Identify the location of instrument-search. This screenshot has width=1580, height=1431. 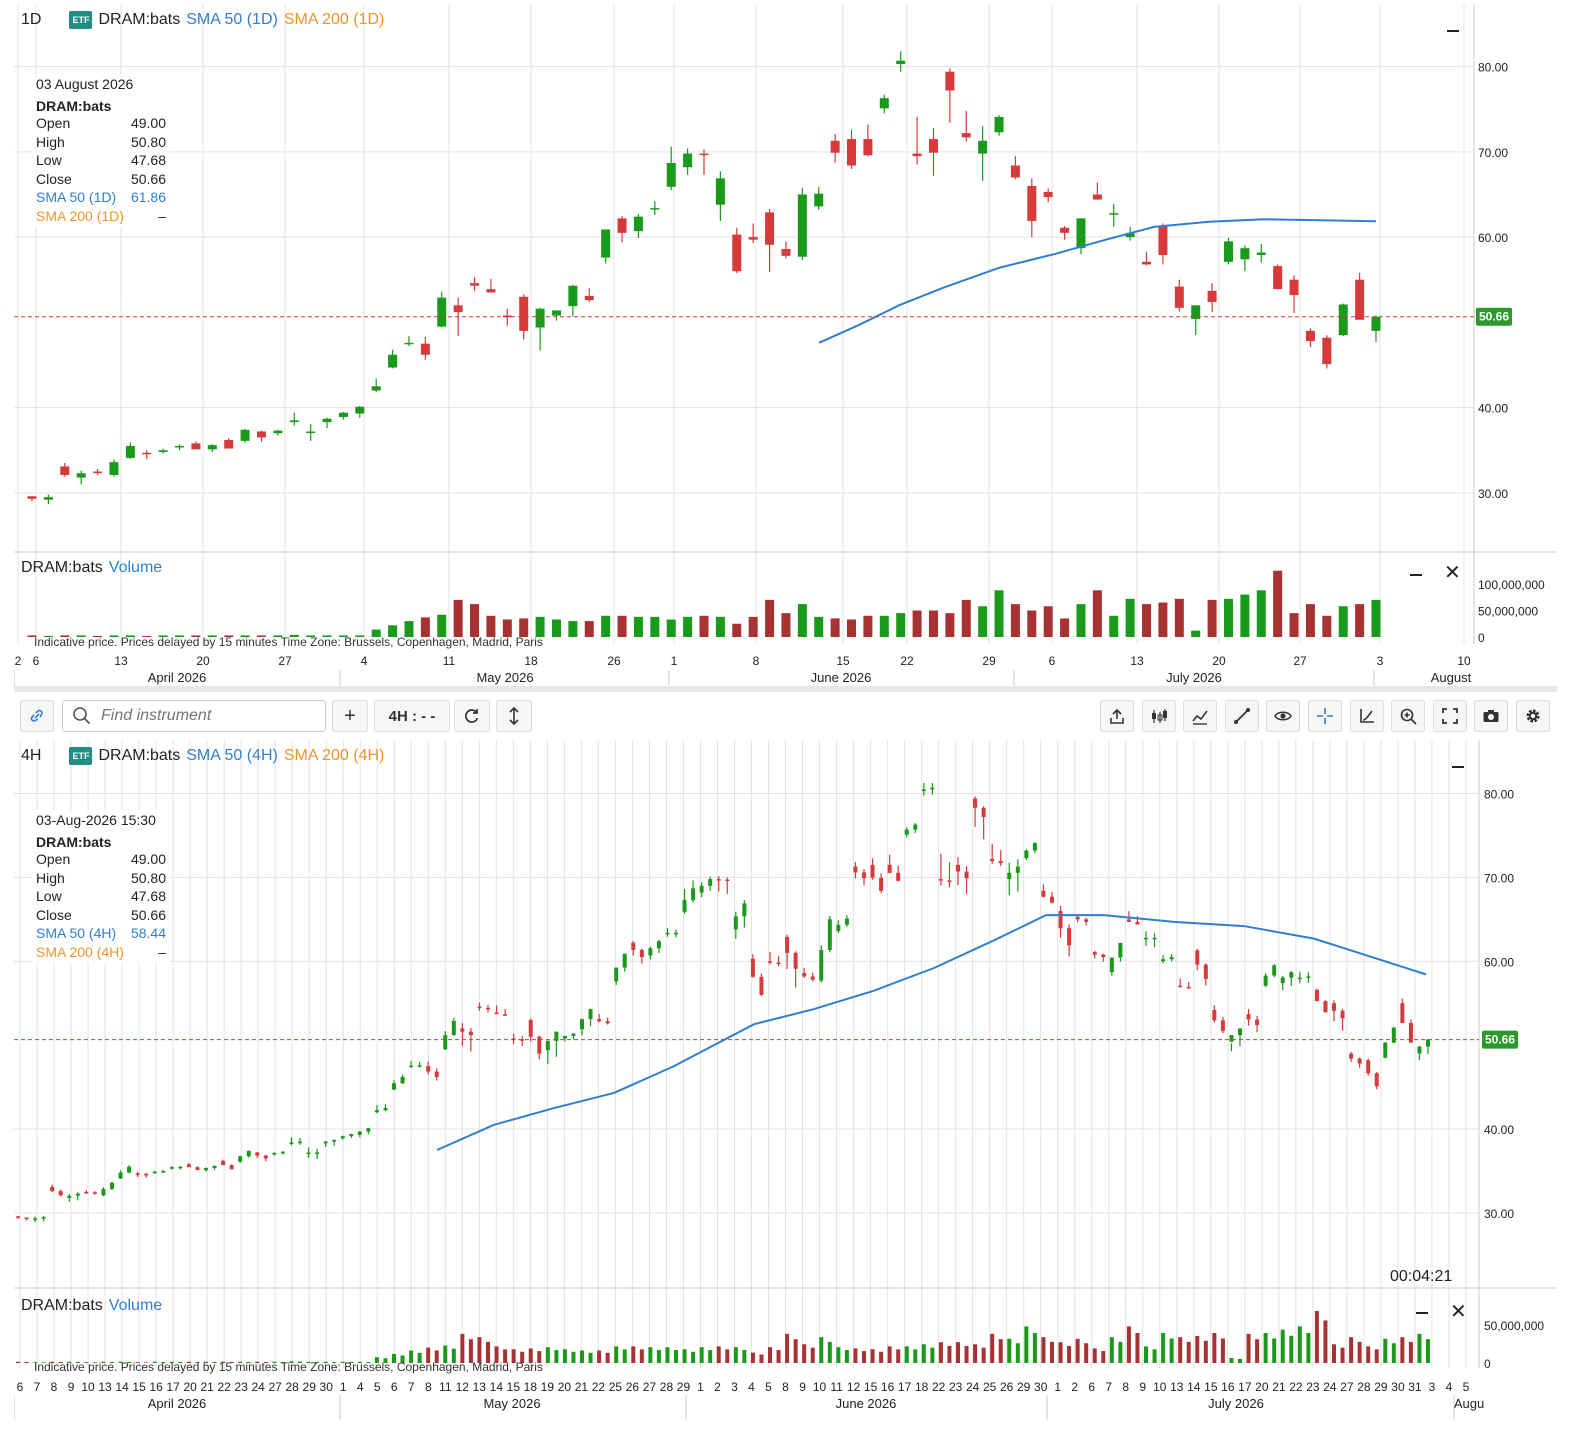
(194, 716).